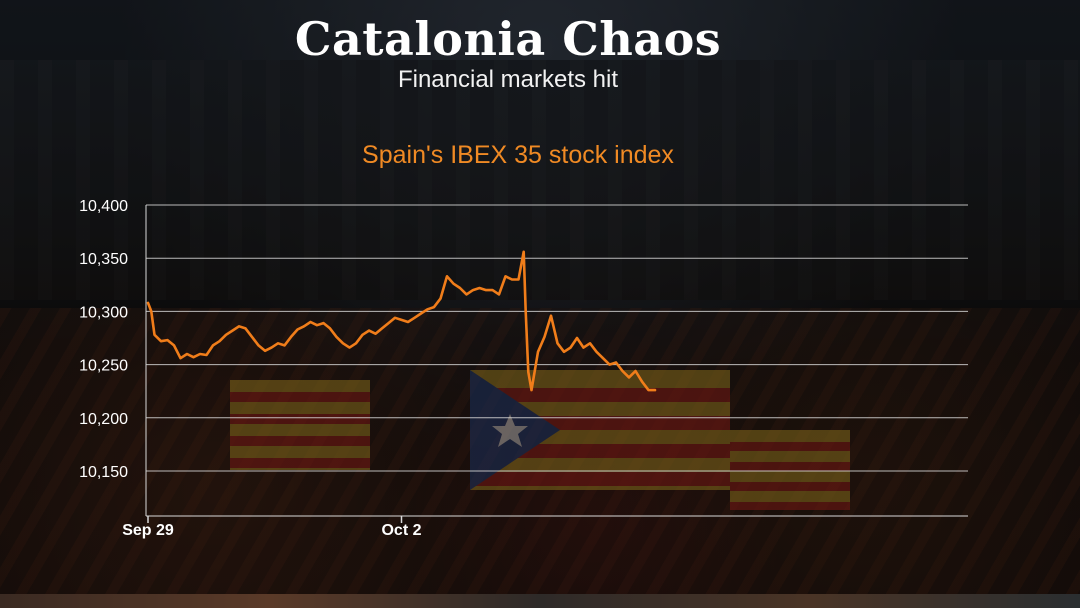  What do you see at coordinates (600, 430) in the screenshot?
I see `estelada-flag-graphic` at bounding box center [600, 430].